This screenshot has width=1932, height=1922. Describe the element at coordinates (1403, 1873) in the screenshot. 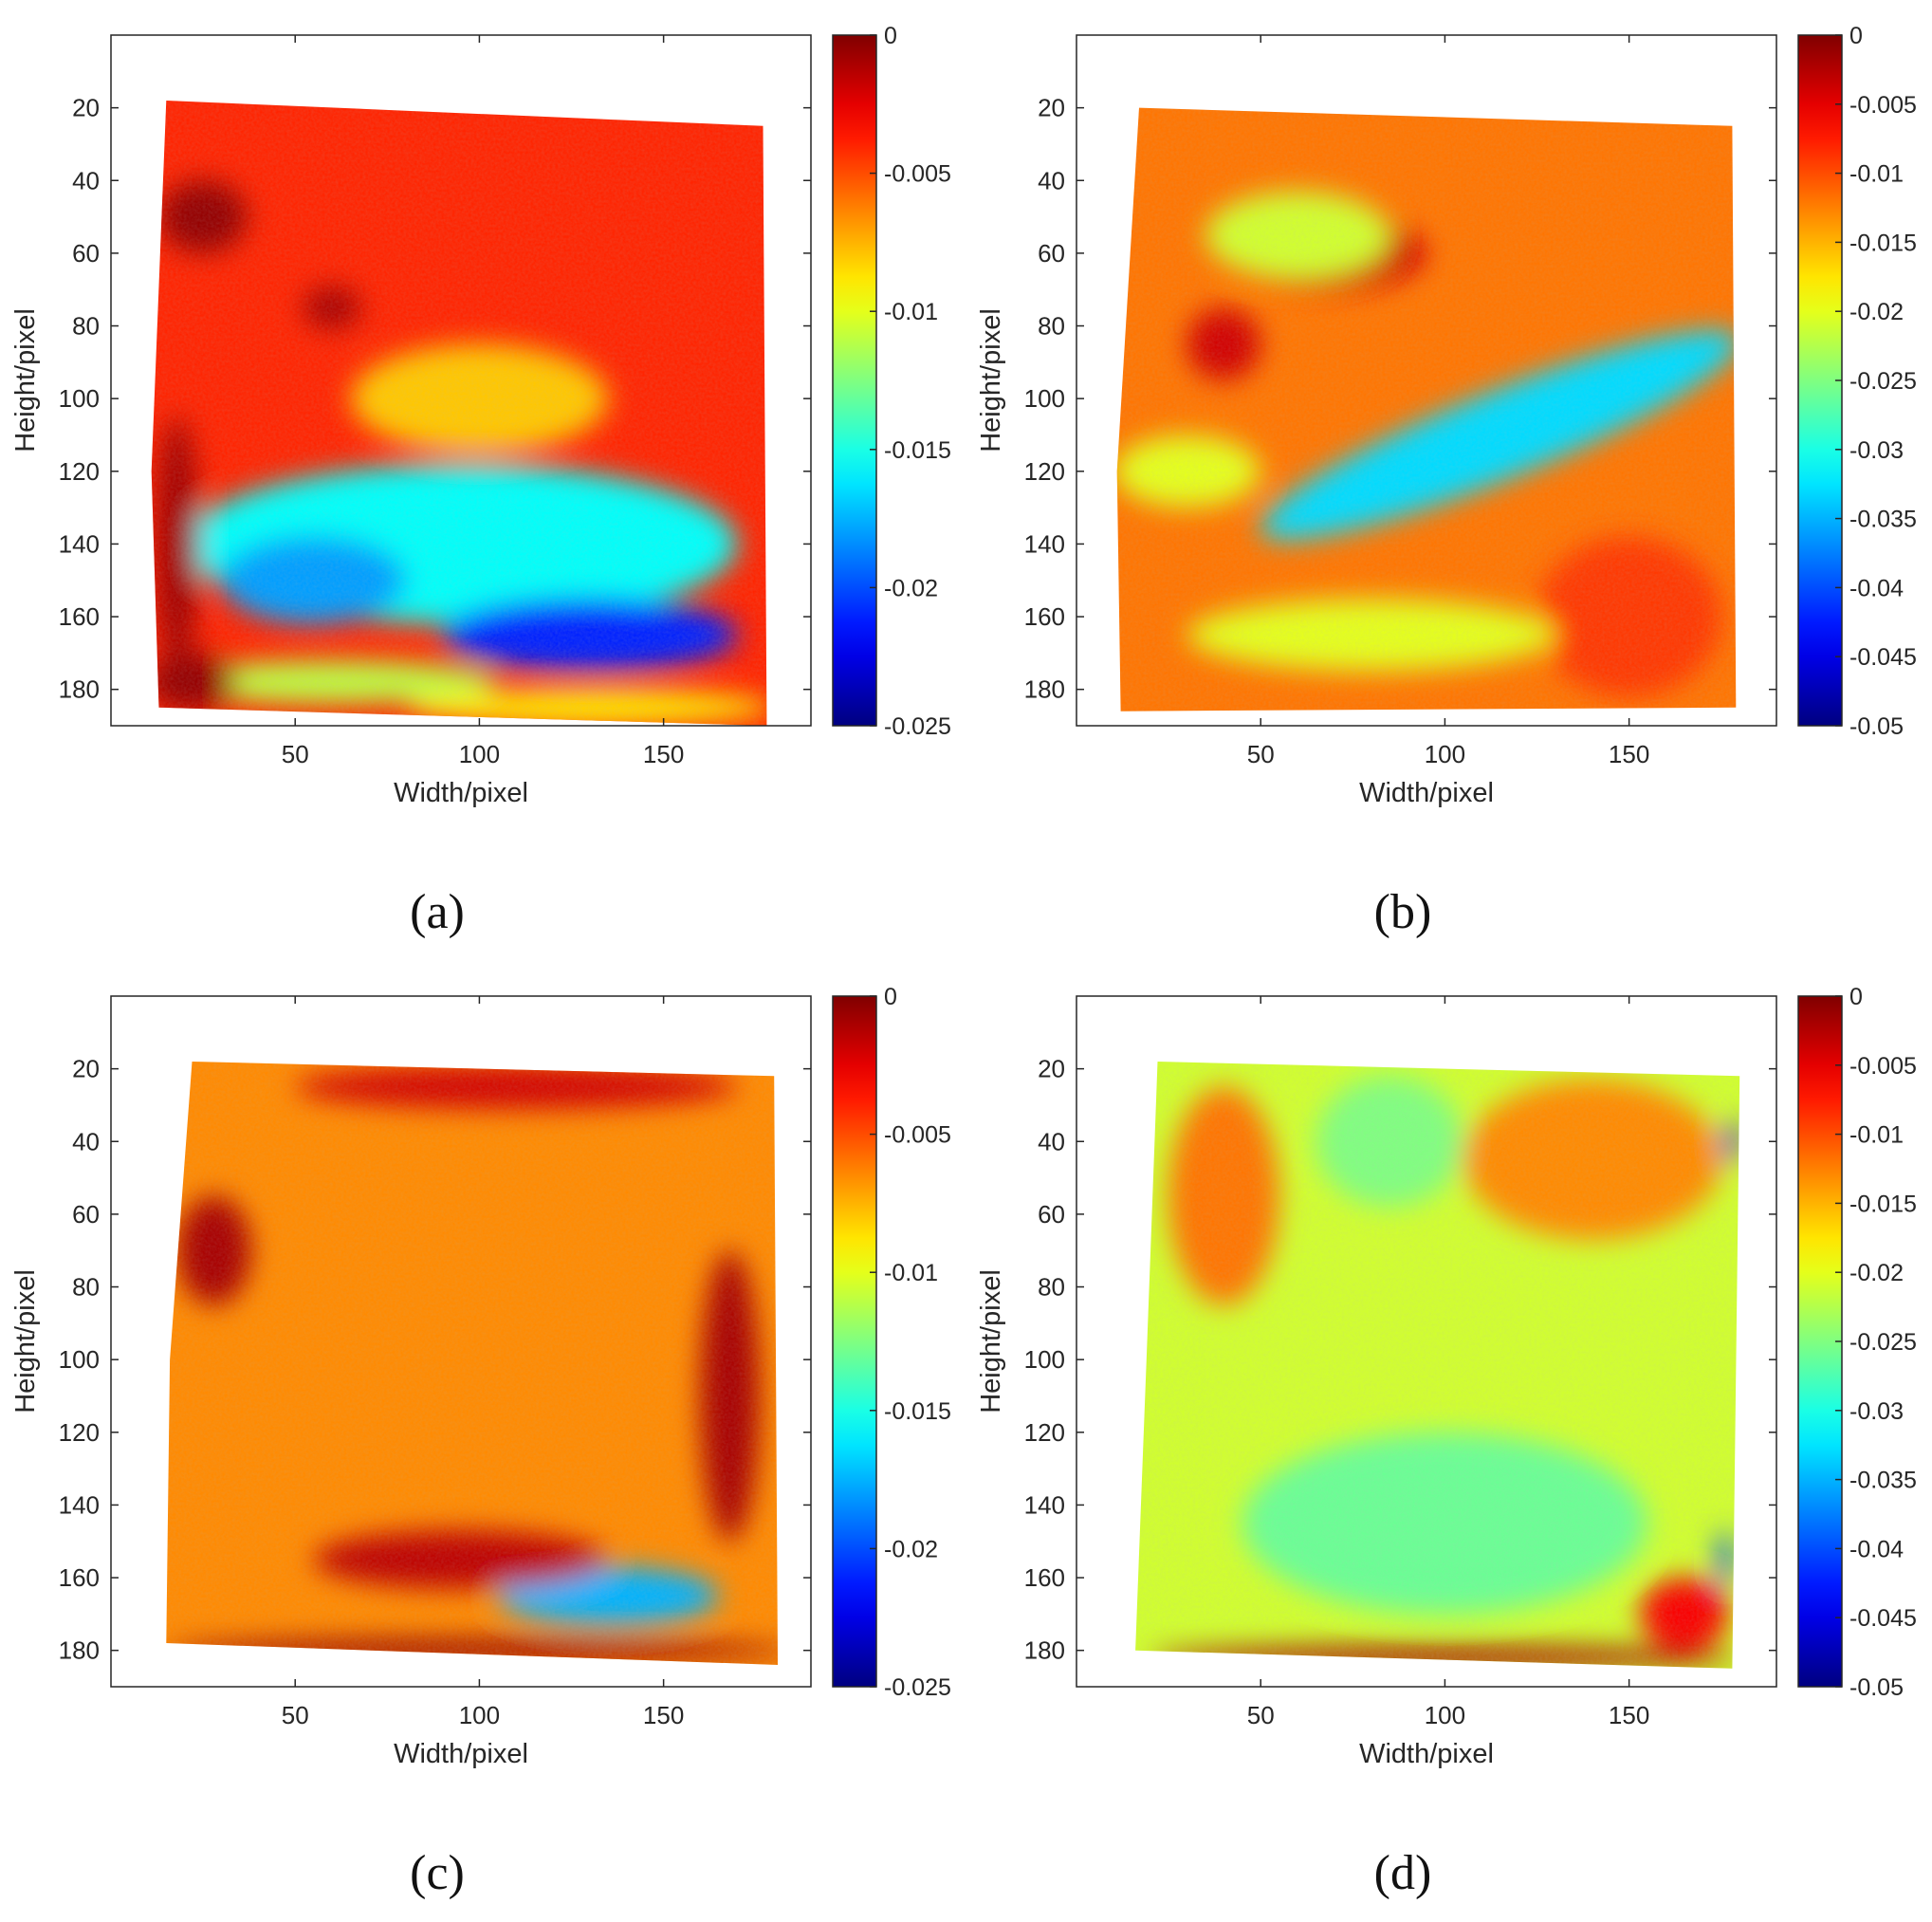

I see `panel-caption: (d)` at that location.